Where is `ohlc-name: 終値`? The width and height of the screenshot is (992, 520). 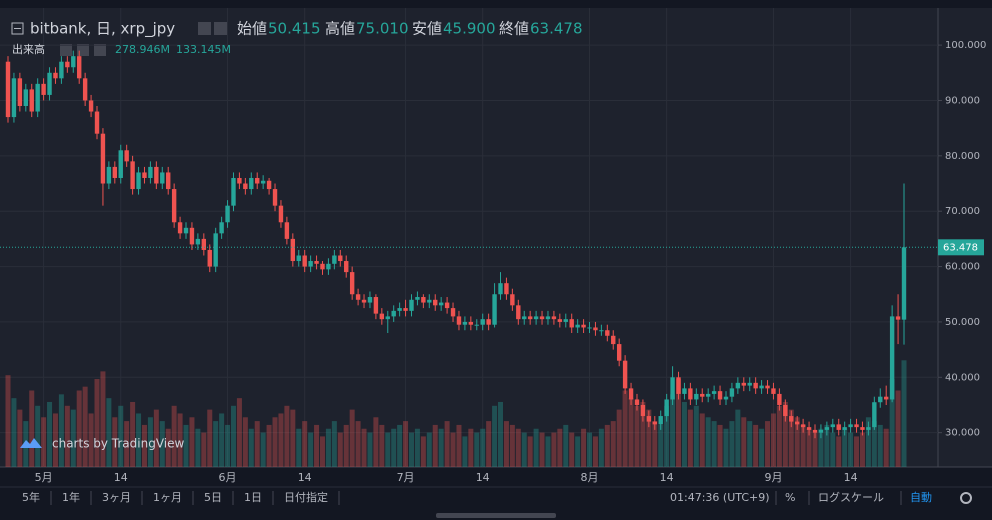 ohlc-name: 終値 is located at coordinates (514, 29).